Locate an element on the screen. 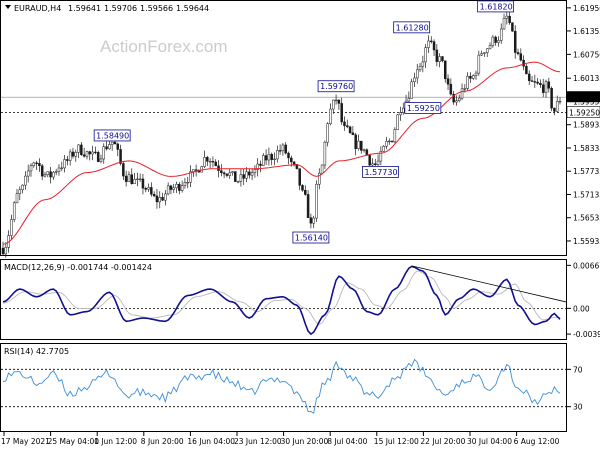  price-tick-label: 1.57135 is located at coordinates (586, 194).